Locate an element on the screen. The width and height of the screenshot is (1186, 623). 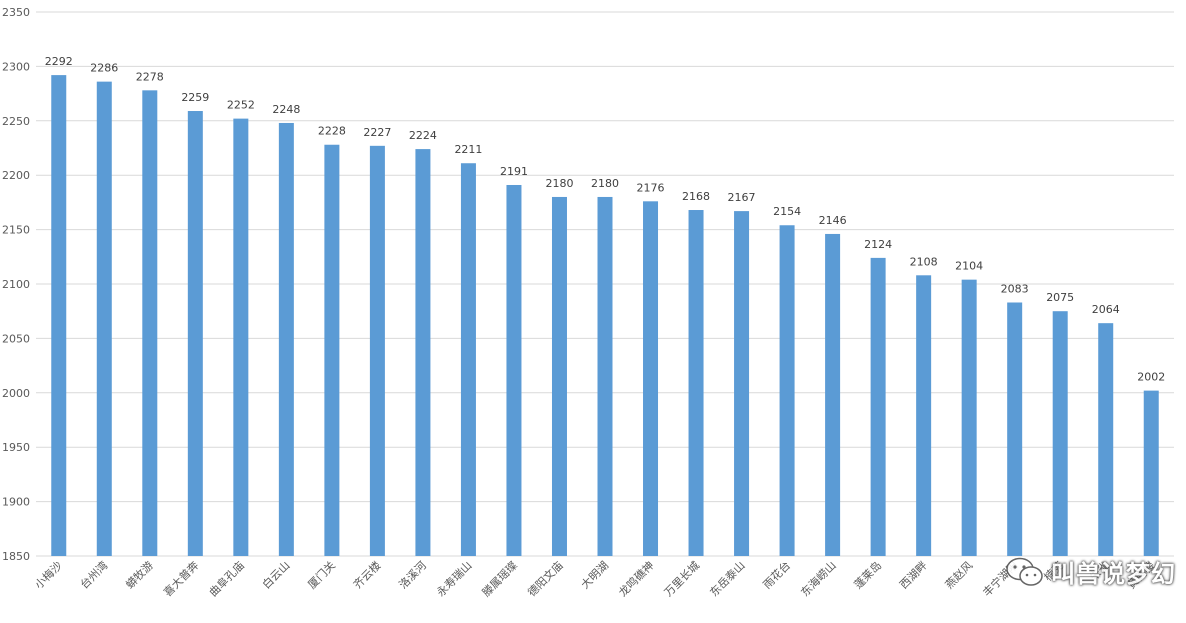
watermark-text: 叫兽说梦幻 is located at coordinates (1113, 574).